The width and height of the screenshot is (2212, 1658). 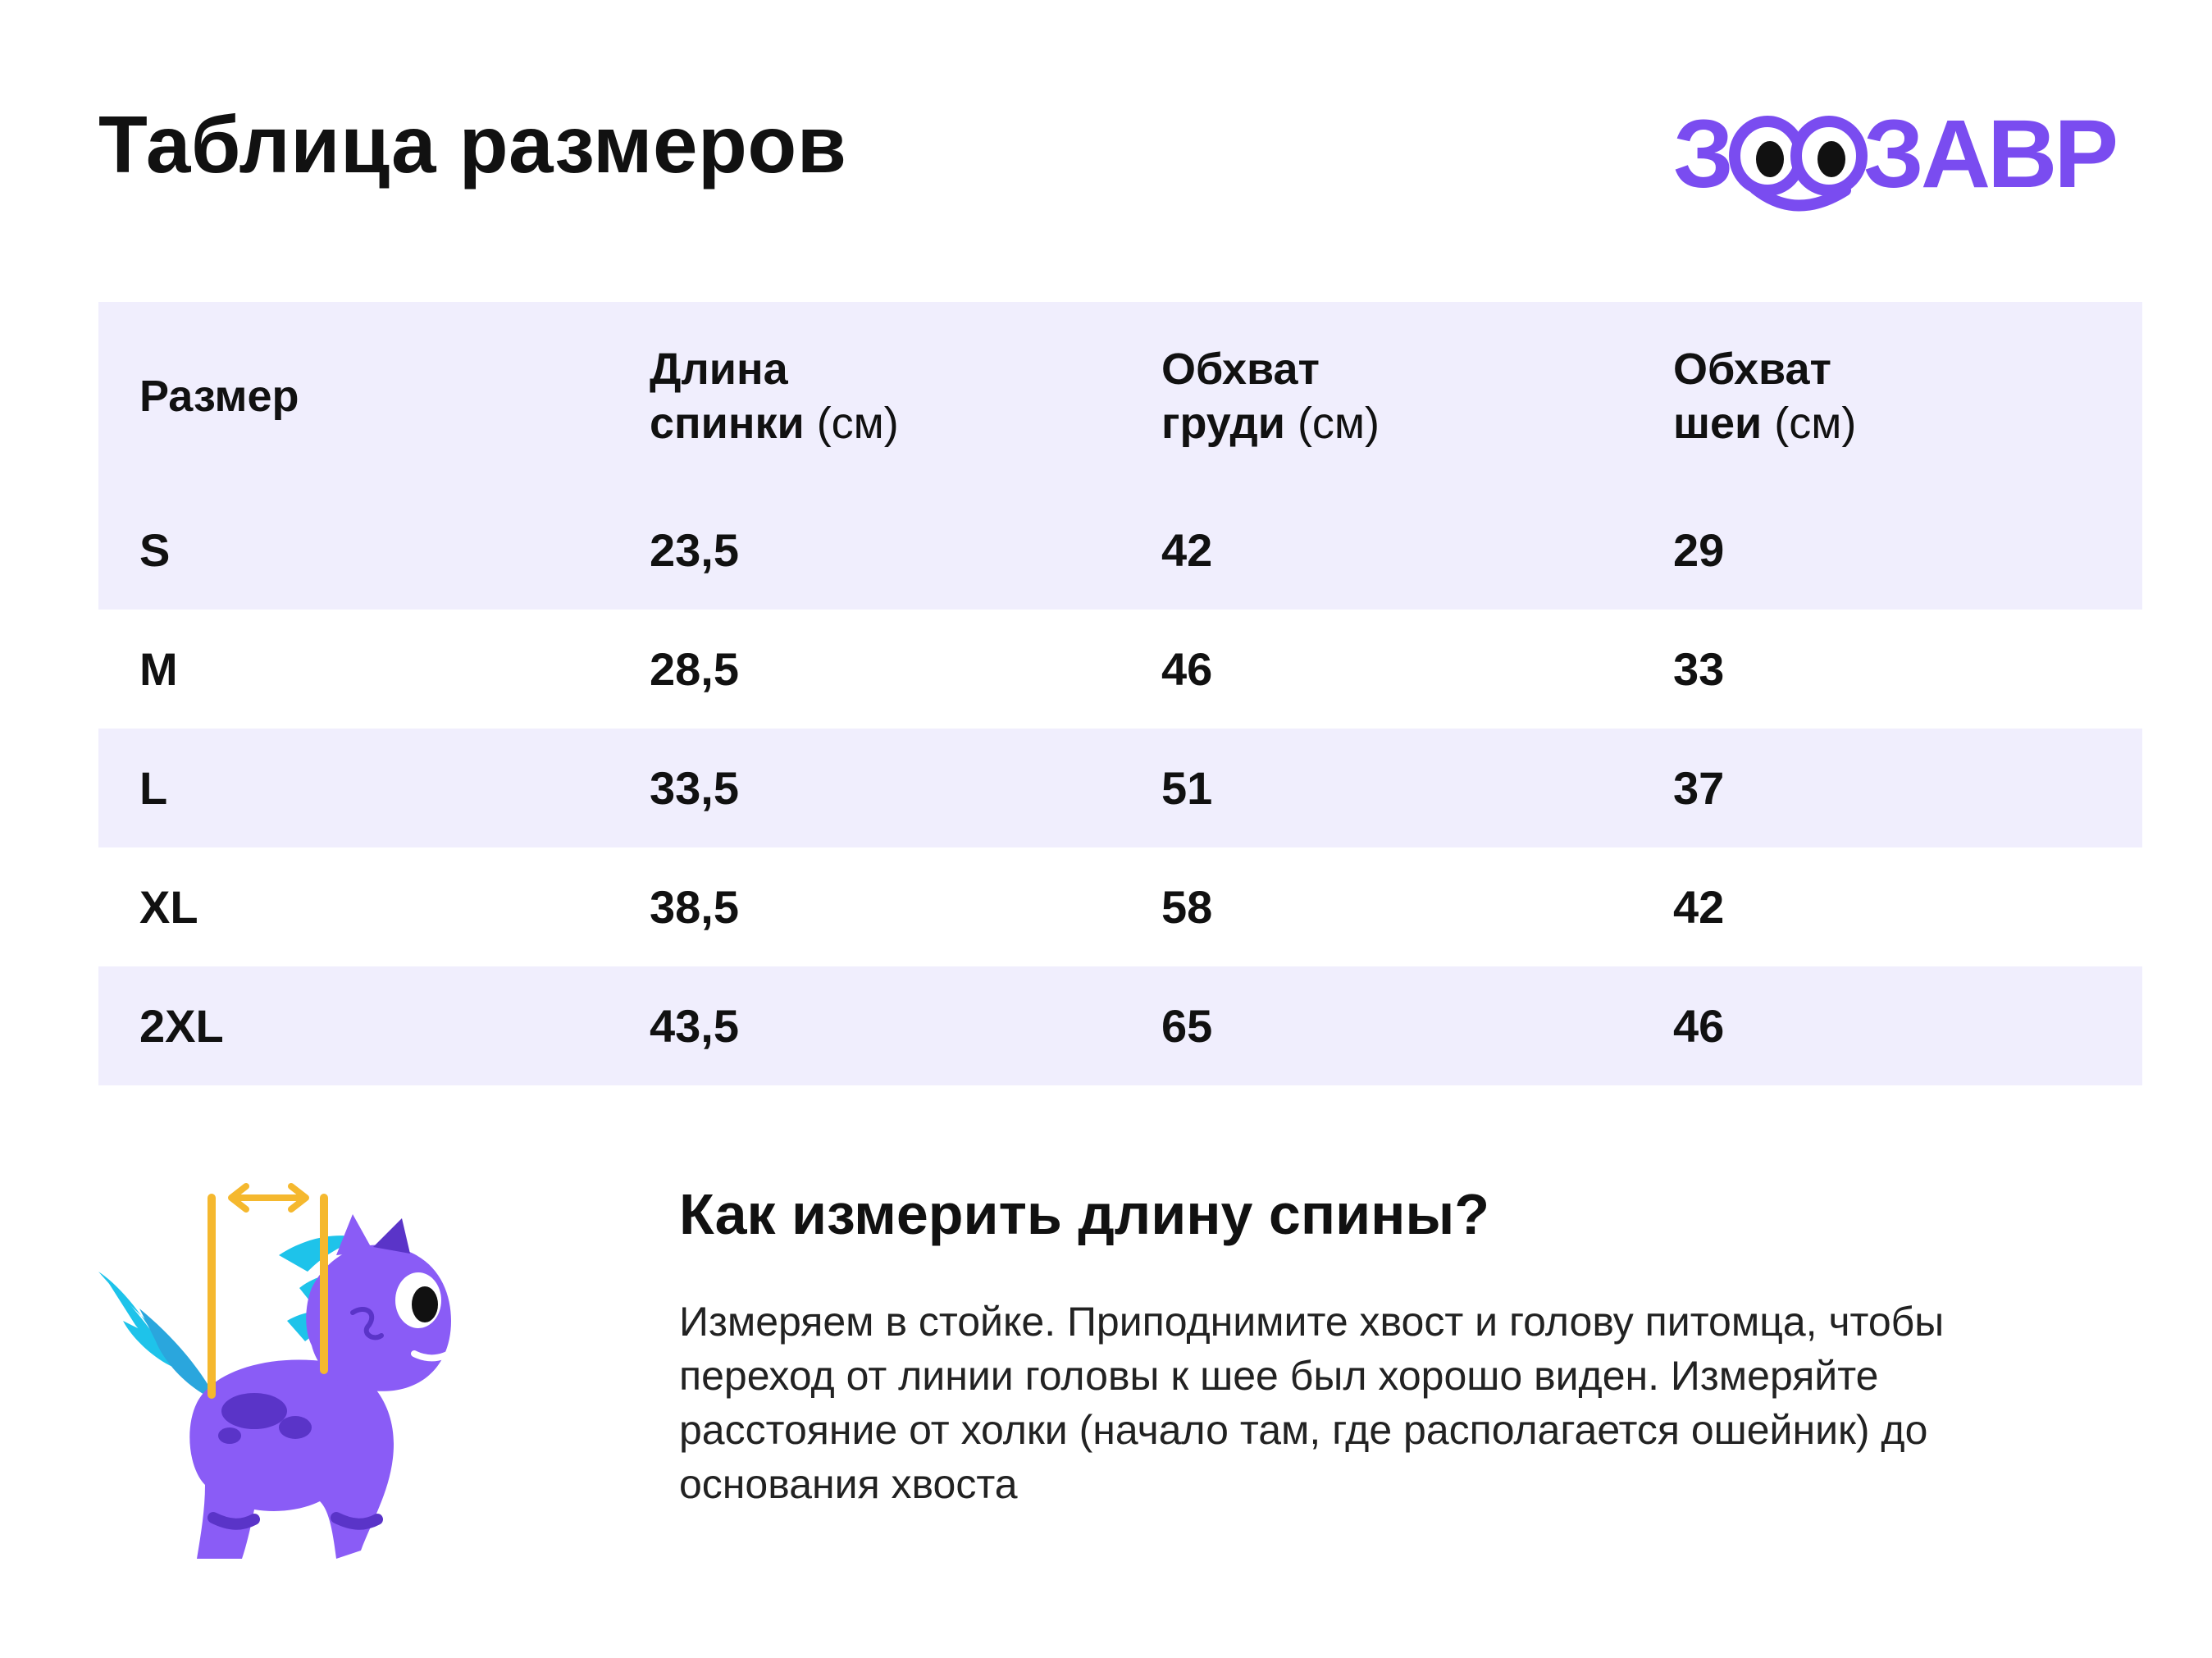 What do you see at coordinates (1120, 1025) in the screenshot?
I see `table-row: 2XL 43,5 65 46` at bounding box center [1120, 1025].